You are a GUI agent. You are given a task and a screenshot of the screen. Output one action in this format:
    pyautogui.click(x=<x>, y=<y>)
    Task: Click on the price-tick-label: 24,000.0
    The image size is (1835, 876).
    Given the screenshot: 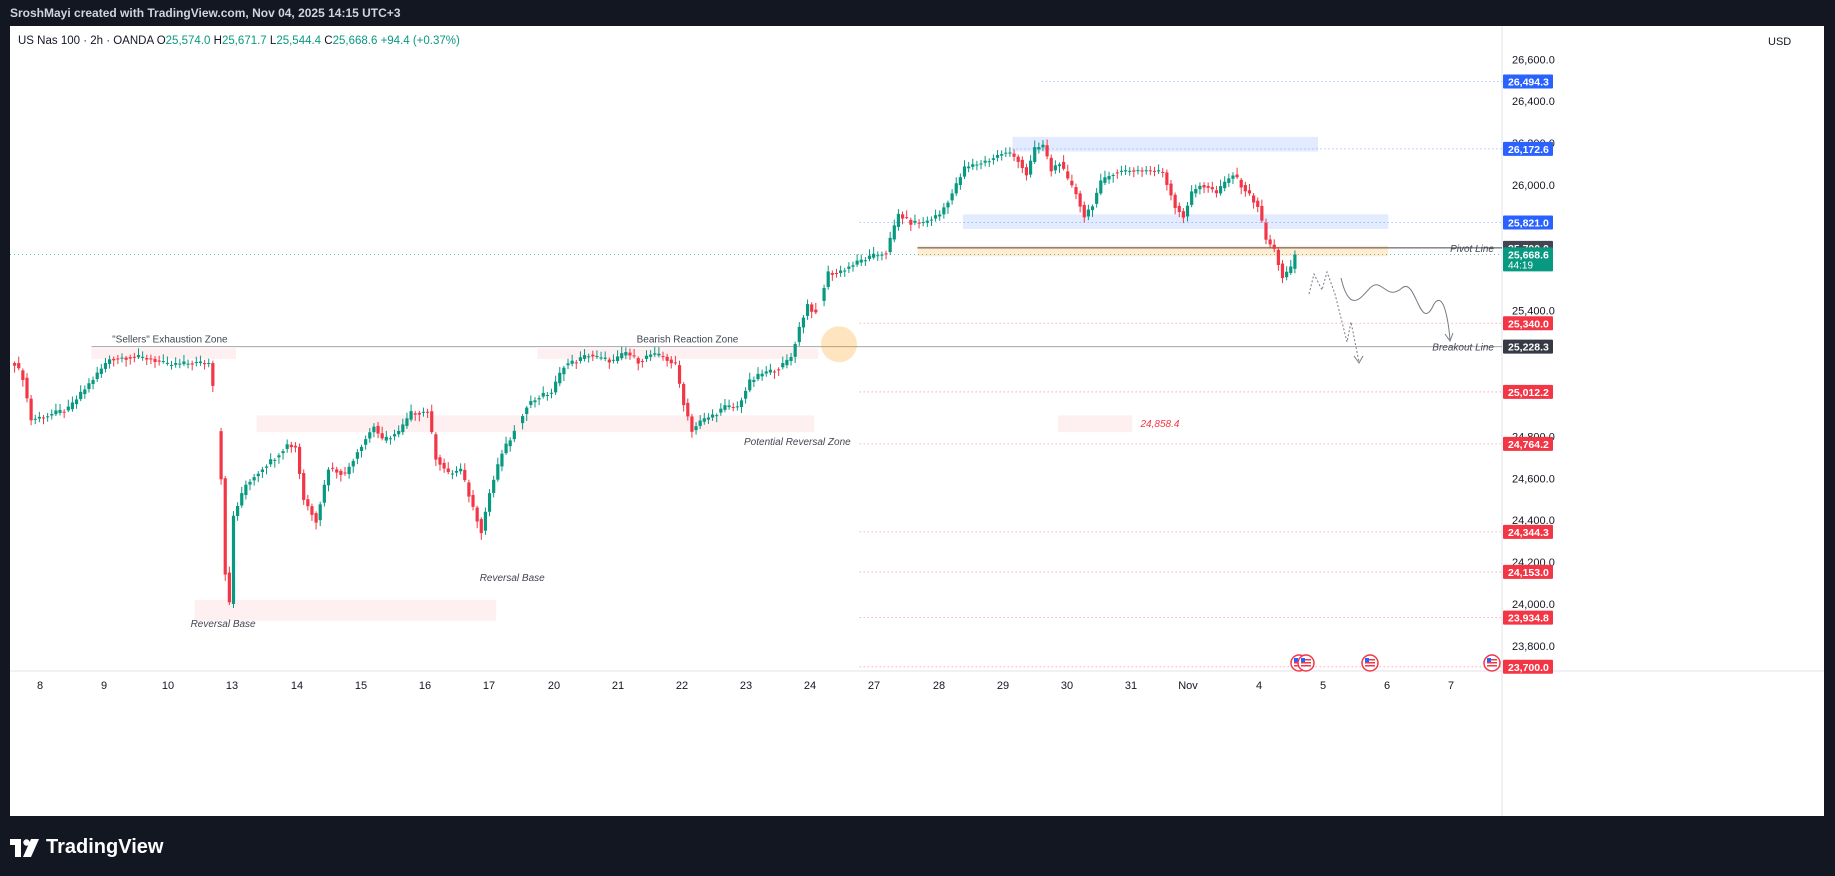 What is the action you would take?
    pyautogui.click(x=1533, y=605)
    